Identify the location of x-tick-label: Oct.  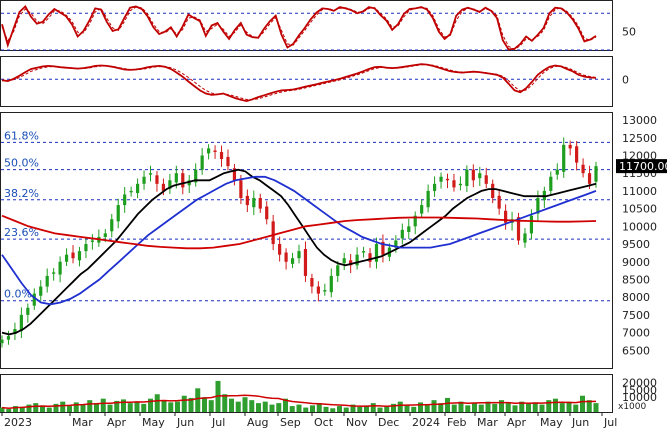
(324, 422).